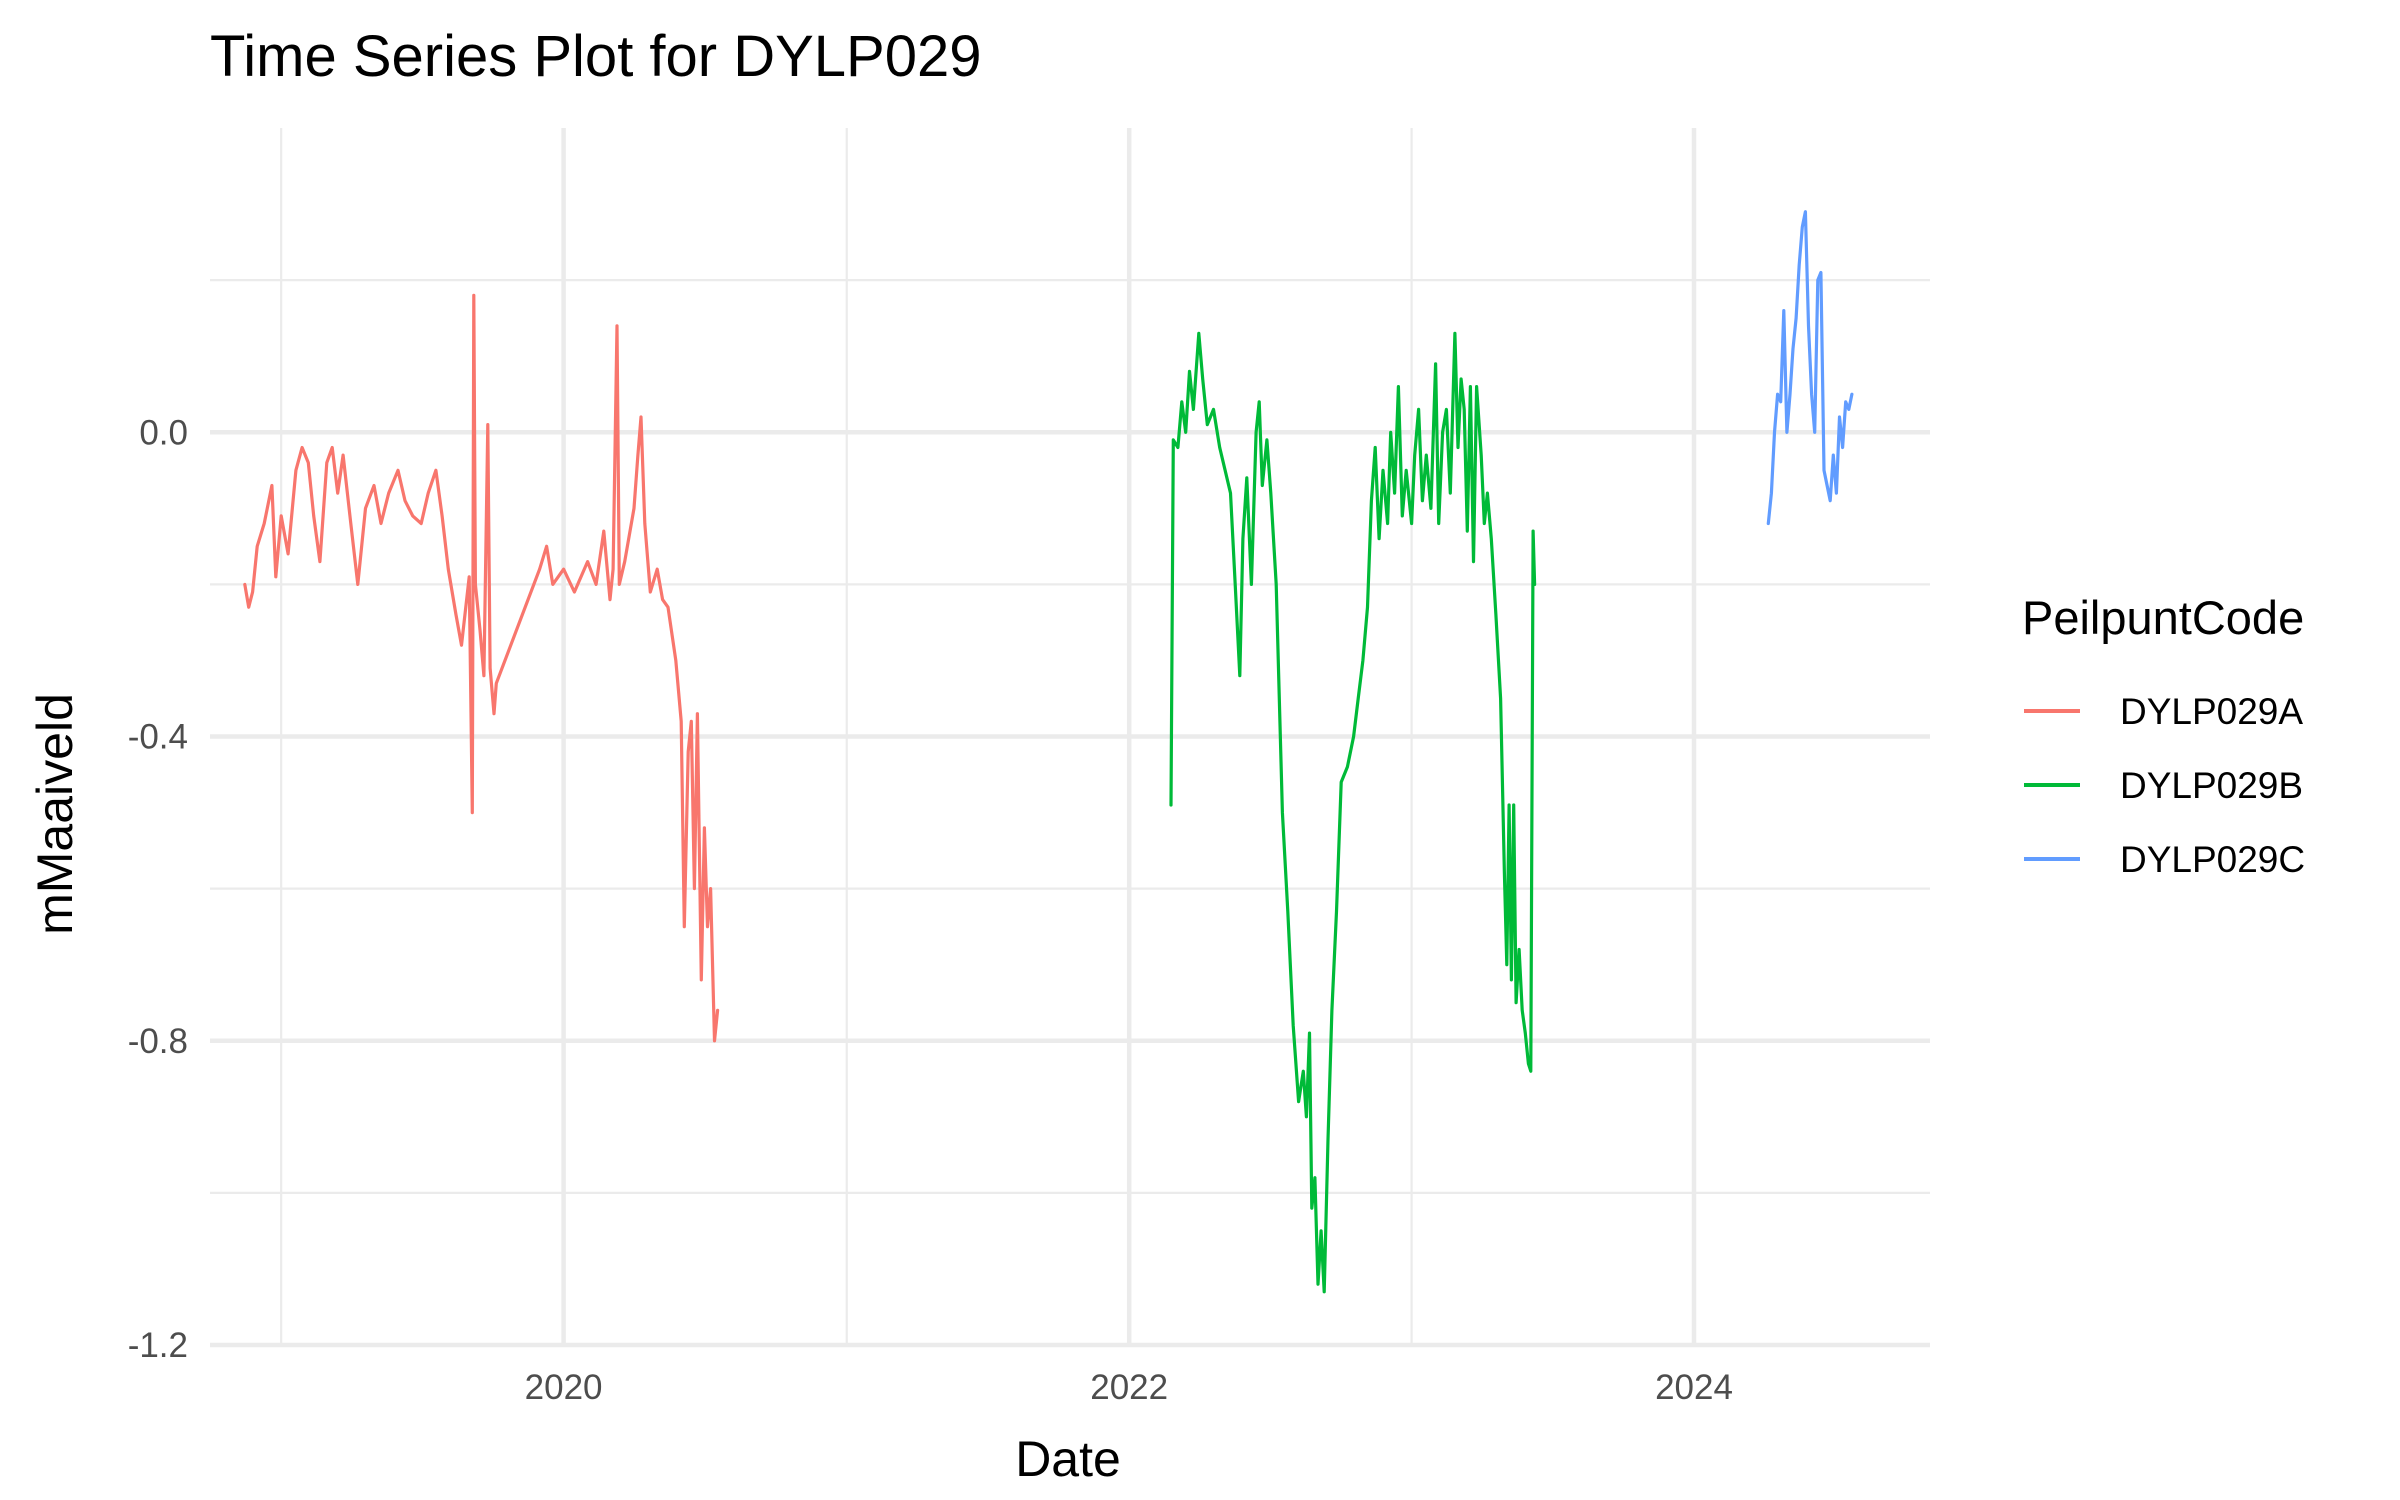 The height and width of the screenshot is (1500, 2400). What do you see at coordinates (2163, 617) in the screenshot?
I see `legend-title: PeilpuntCode` at bounding box center [2163, 617].